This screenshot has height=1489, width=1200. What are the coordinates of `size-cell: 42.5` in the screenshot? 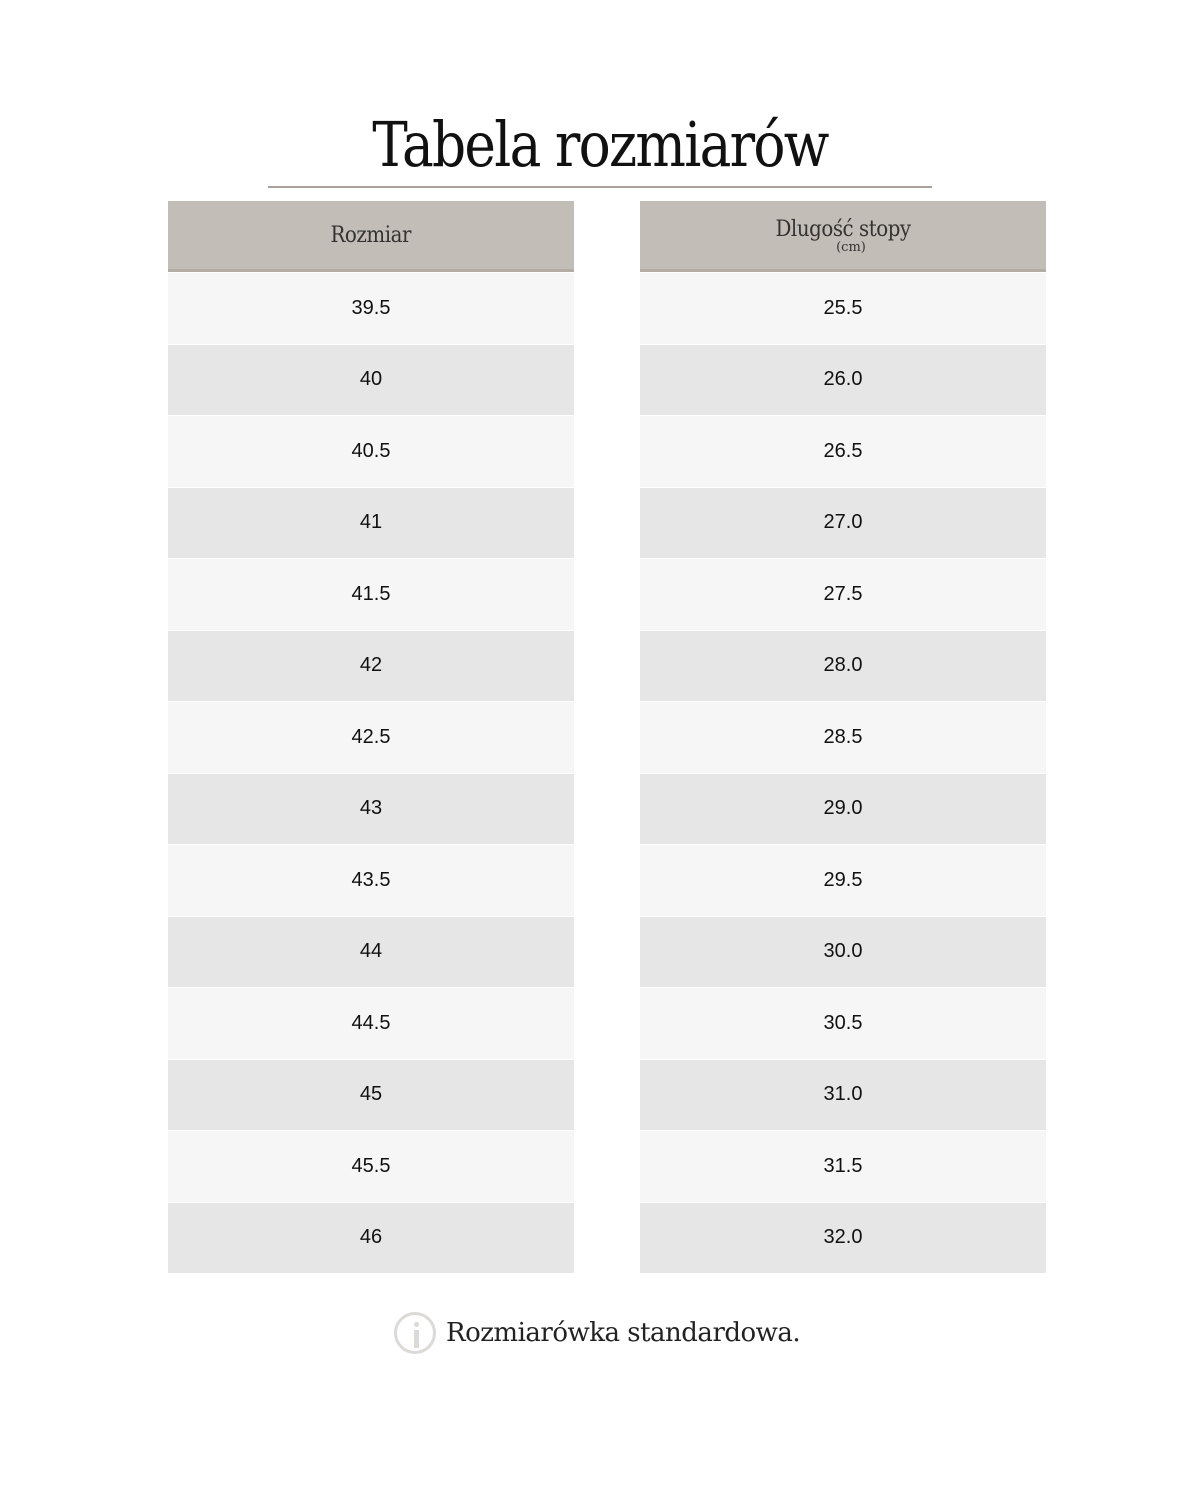 It's located at (371, 737).